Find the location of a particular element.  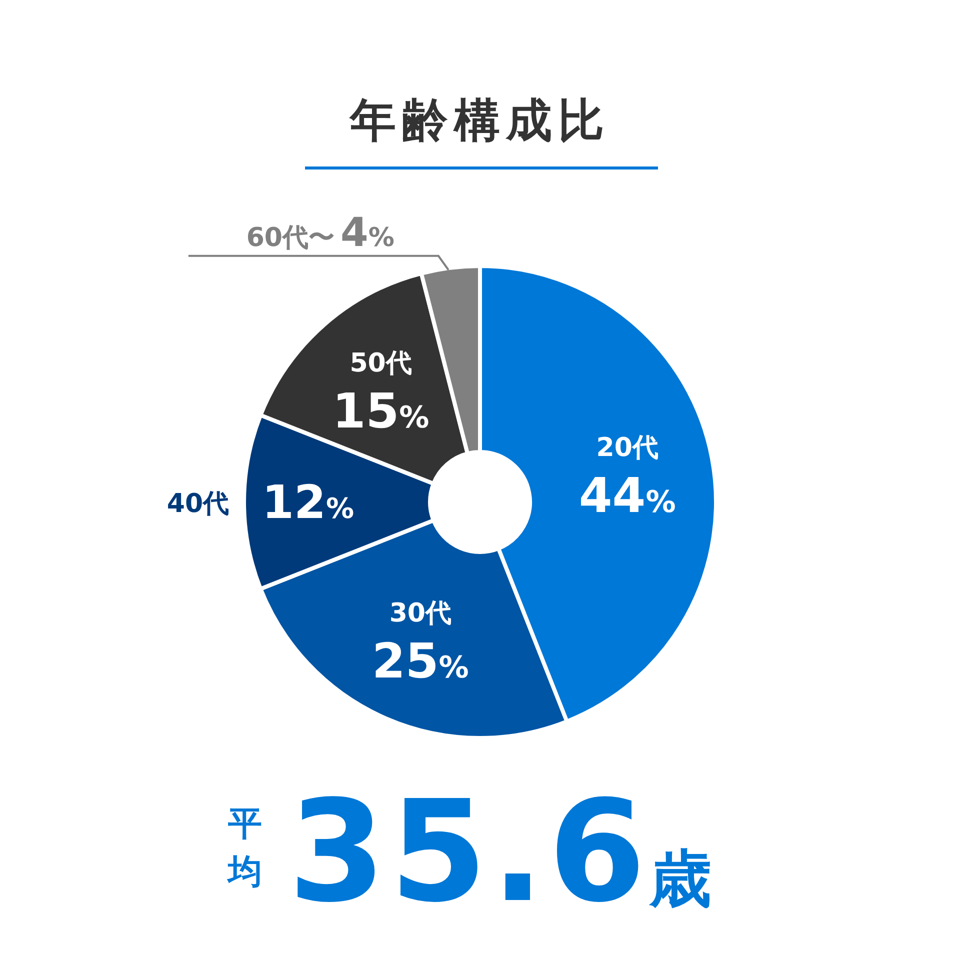

slice-label: 40代 is located at coordinates (198, 504).